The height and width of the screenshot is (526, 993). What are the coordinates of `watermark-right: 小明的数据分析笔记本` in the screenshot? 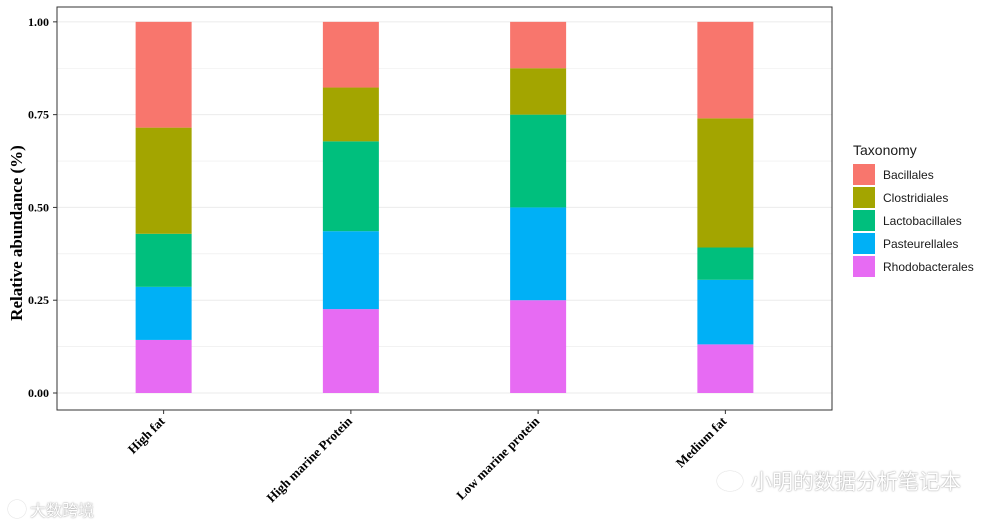 It's located at (839, 481).